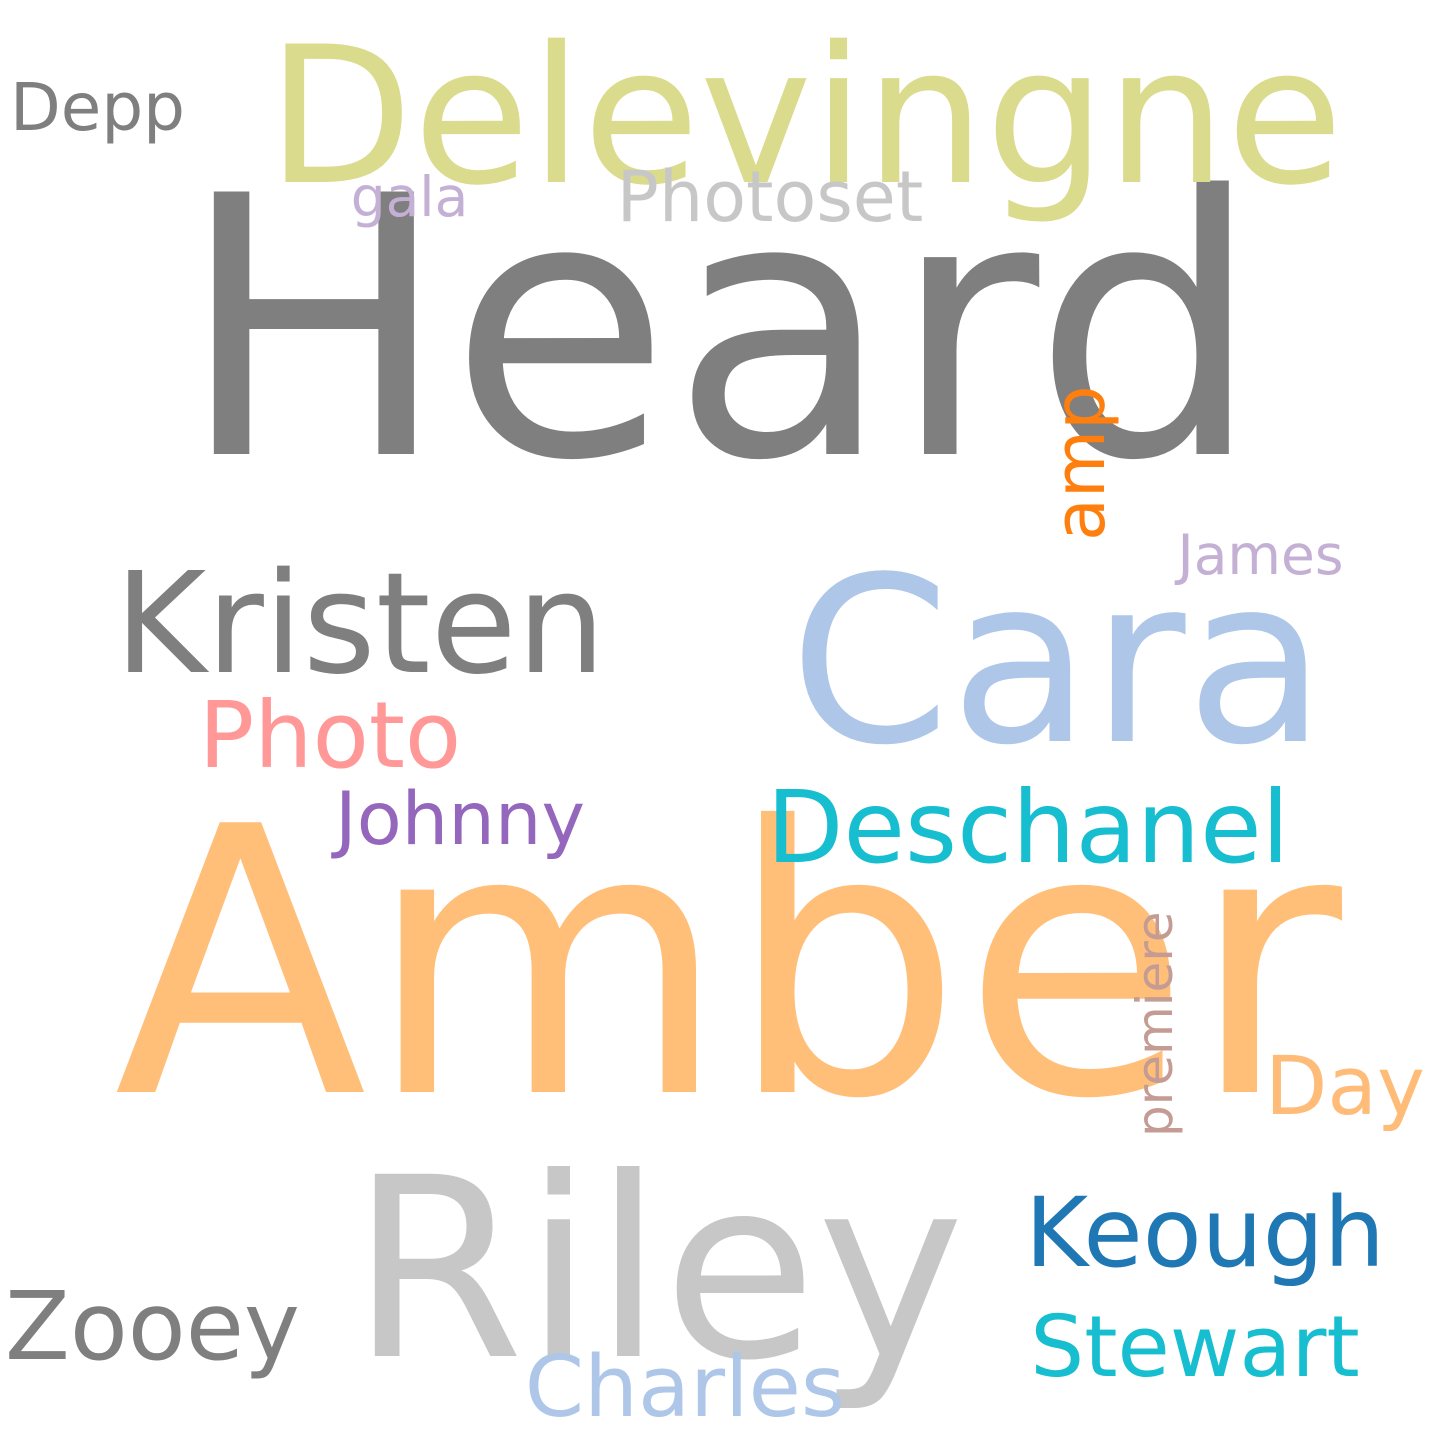  Describe the element at coordinates (460, 819) in the screenshot. I see `word-johnny: Johnny` at that location.